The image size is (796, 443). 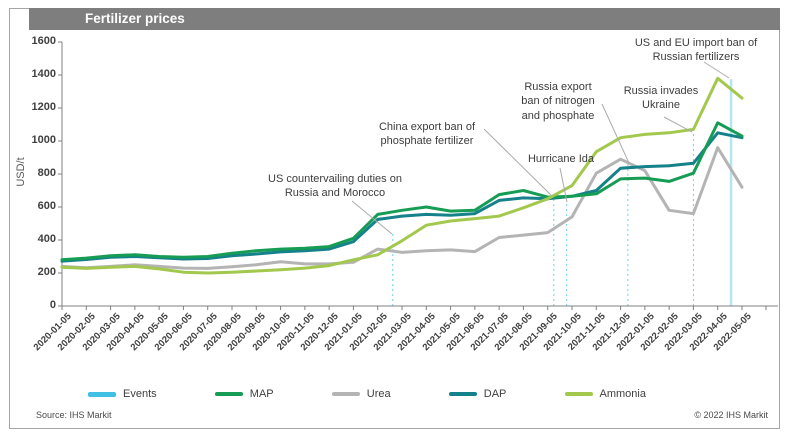 What do you see at coordinates (578, 394) in the screenshot?
I see `ammonia-line-swatch-icon` at bounding box center [578, 394].